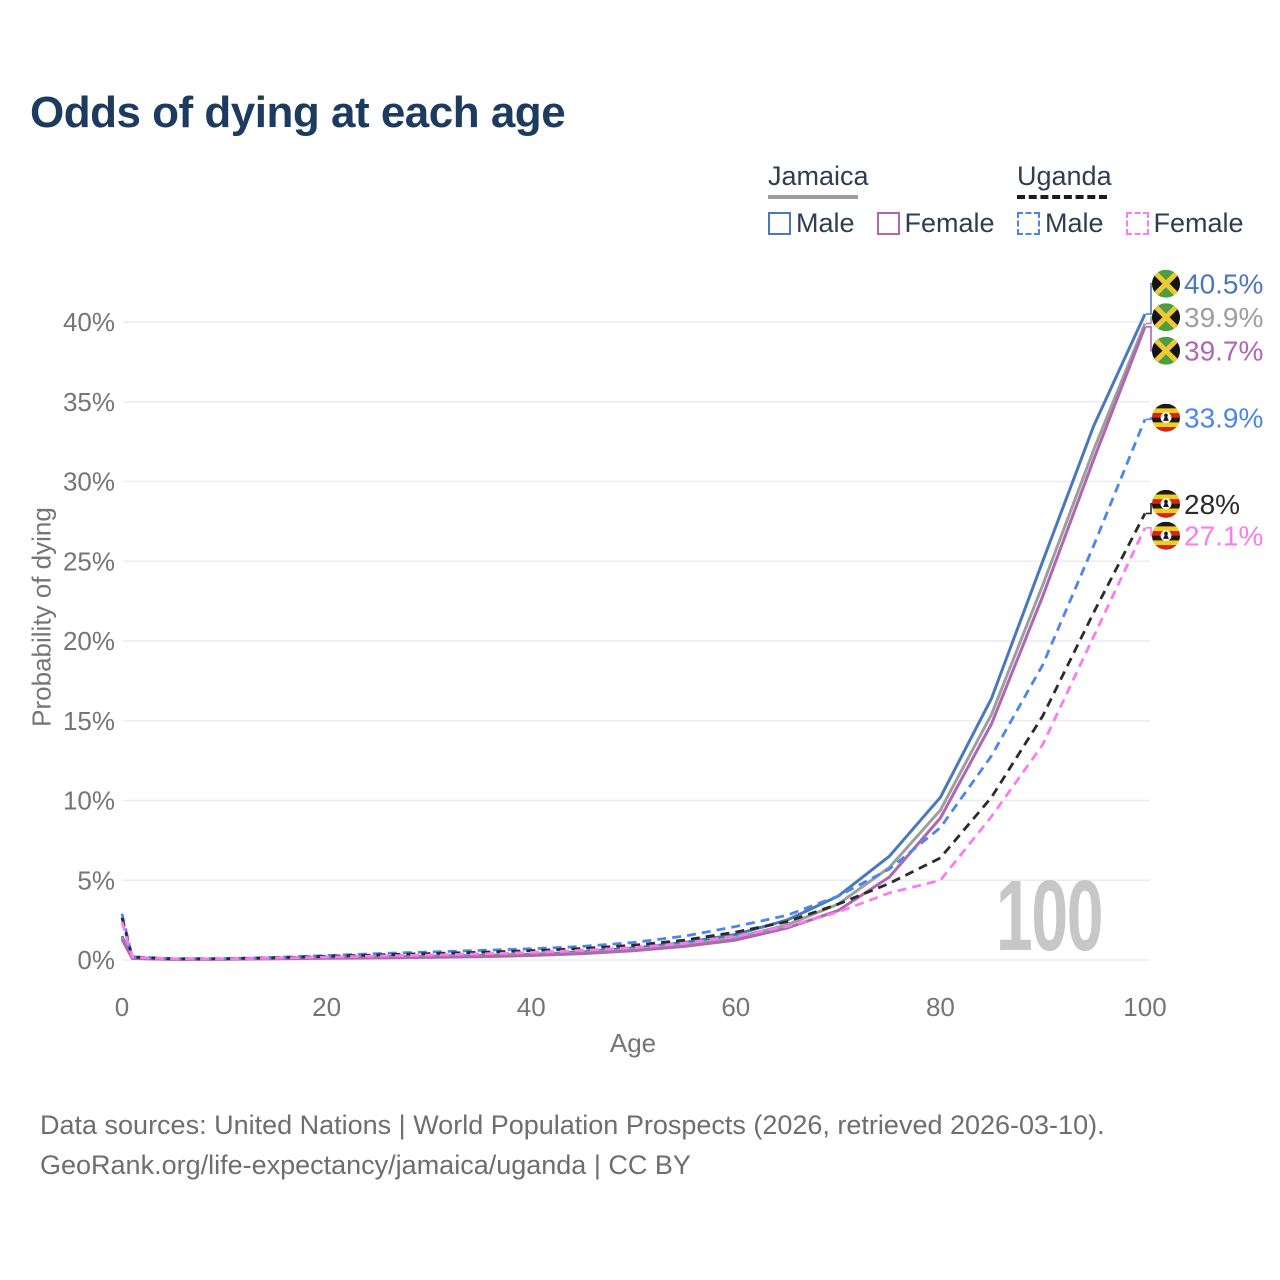  I want to click on x-tick-label: 0, so click(122, 1007).